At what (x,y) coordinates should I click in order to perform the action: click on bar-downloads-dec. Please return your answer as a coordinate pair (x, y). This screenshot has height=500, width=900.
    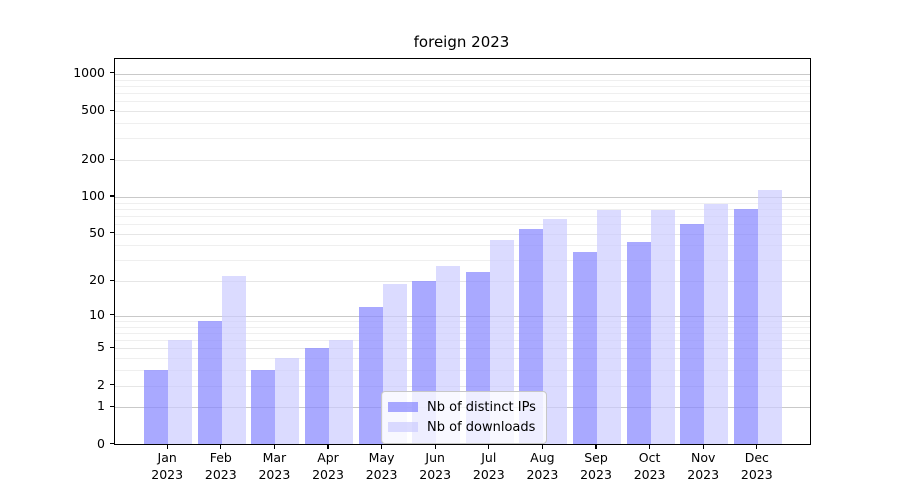
    Looking at the image, I should click on (769, 316).